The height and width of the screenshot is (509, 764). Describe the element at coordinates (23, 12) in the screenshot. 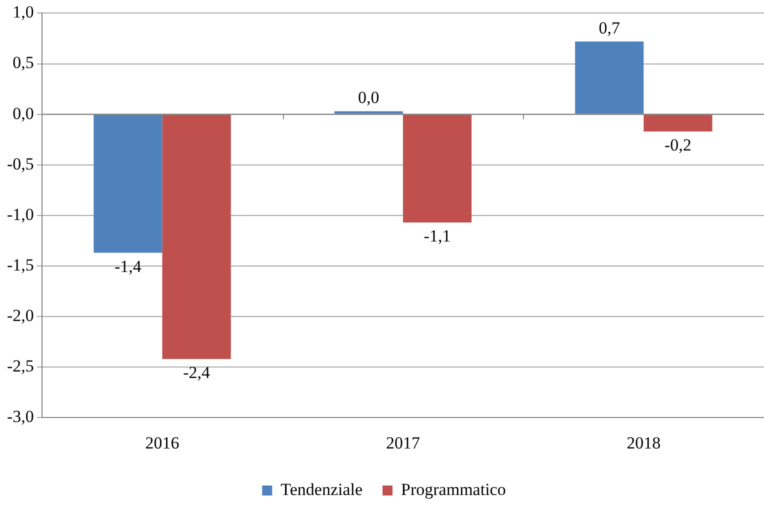

I see `y-tick-label: 1,0` at that location.